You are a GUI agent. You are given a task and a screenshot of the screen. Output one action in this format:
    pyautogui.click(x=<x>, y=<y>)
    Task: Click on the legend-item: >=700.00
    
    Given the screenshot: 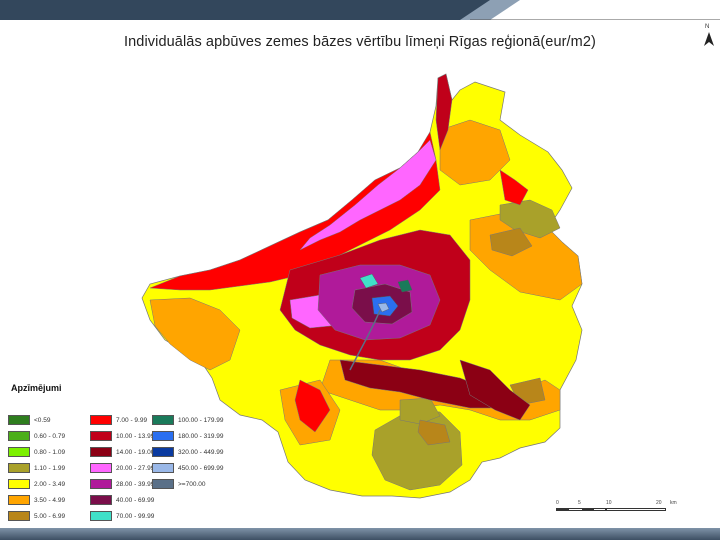 What is the action you would take?
    pyautogui.click(x=178, y=484)
    